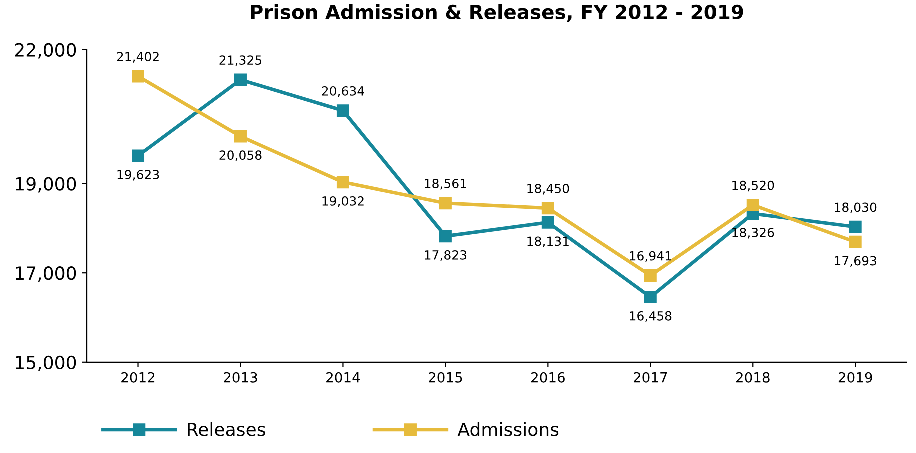 The height and width of the screenshot is (453, 916). I want to click on x-tick-label: 2014, so click(343, 377).